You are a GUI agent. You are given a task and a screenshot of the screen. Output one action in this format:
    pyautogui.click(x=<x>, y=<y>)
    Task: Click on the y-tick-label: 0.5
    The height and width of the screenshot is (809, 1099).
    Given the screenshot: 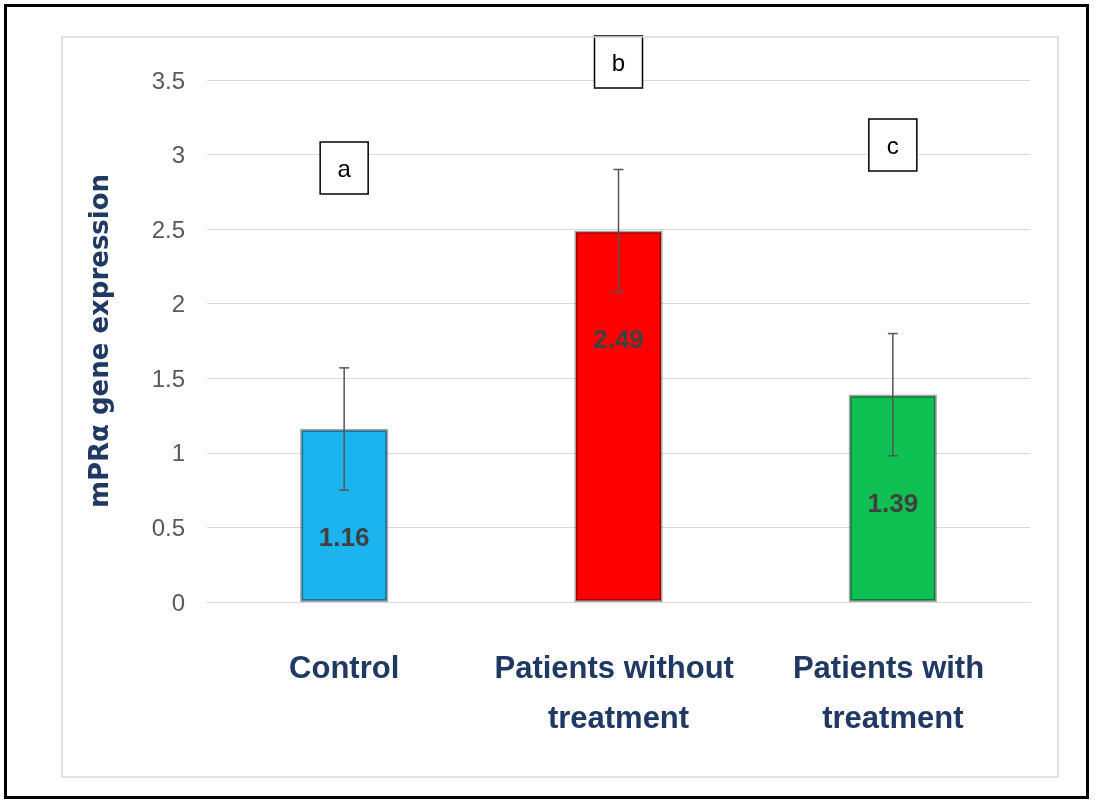 What is the action you would take?
    pyautogui.click(x=168, y=527)
    